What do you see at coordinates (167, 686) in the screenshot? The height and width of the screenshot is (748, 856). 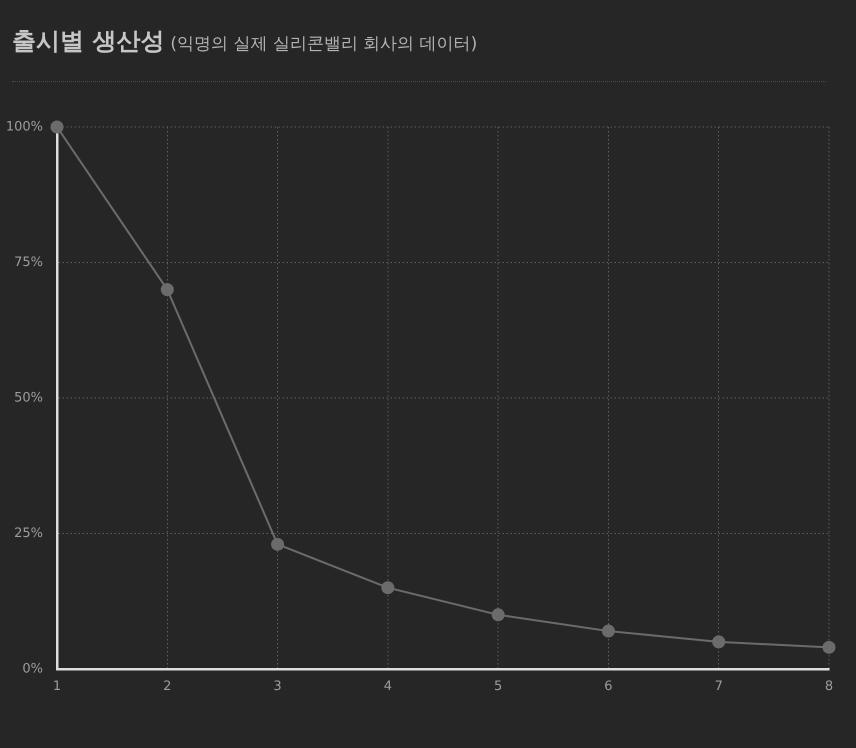 I see `x-tick-label: 2` at bounding box center [167, 686].